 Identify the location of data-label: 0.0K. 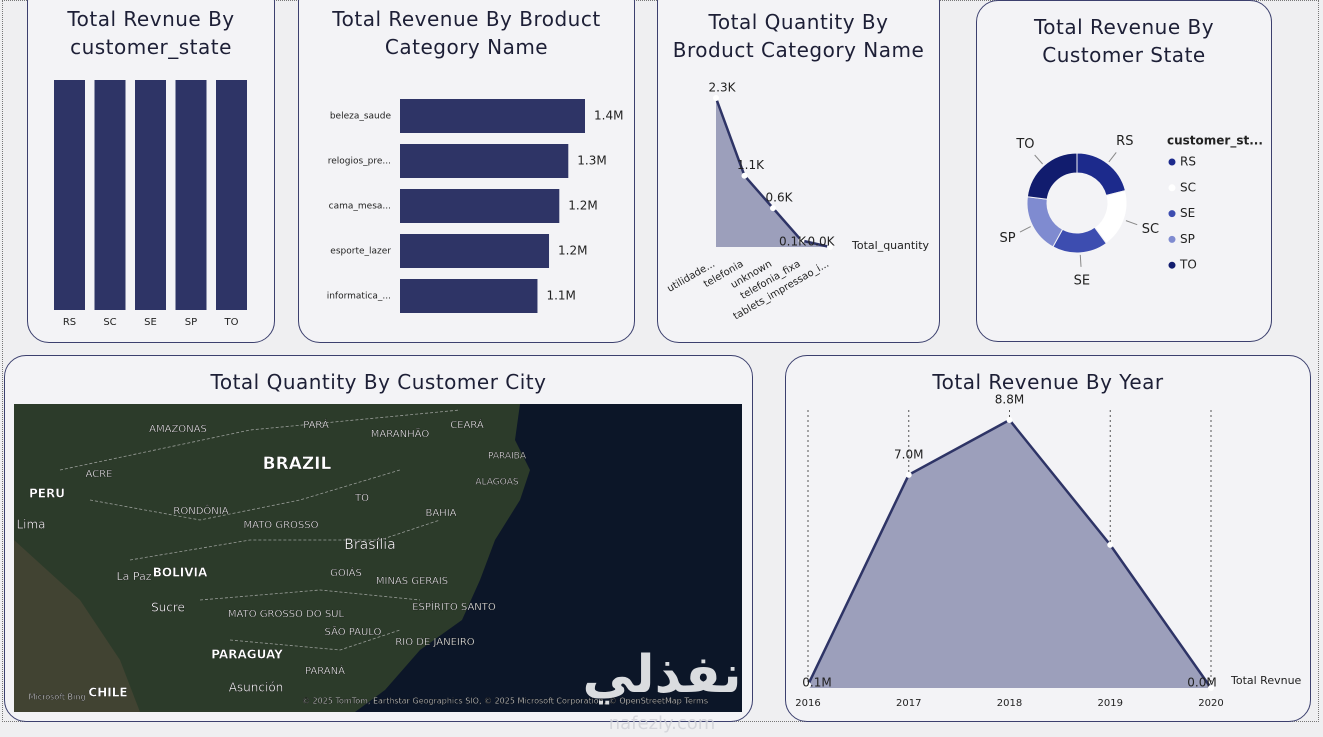
(822, 242).